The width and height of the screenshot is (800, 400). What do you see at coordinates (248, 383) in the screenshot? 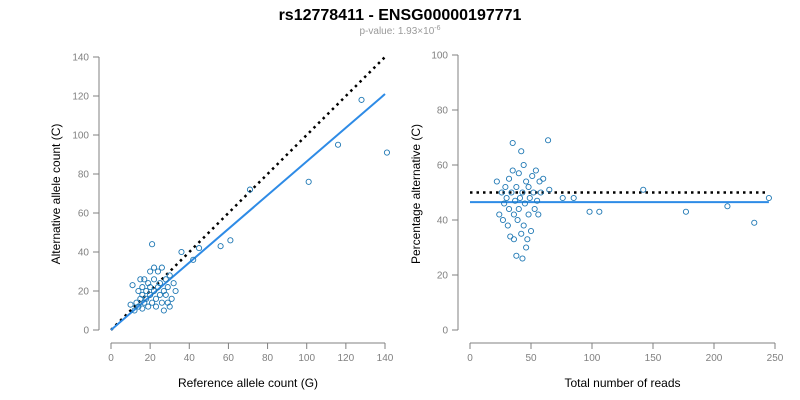
I see `x-axis-title: Reference allele count (G)` at bounding box center [248, 383].